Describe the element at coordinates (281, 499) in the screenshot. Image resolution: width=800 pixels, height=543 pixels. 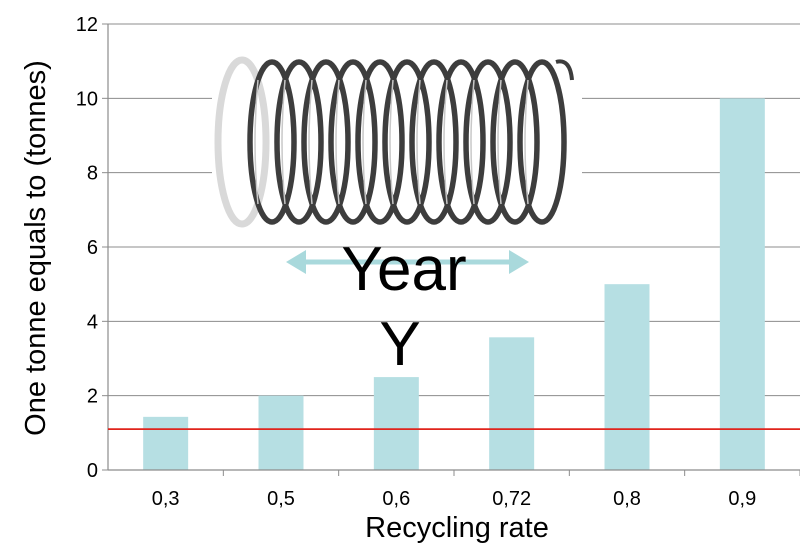
I see `x-tick-label: 0,5` at that location.